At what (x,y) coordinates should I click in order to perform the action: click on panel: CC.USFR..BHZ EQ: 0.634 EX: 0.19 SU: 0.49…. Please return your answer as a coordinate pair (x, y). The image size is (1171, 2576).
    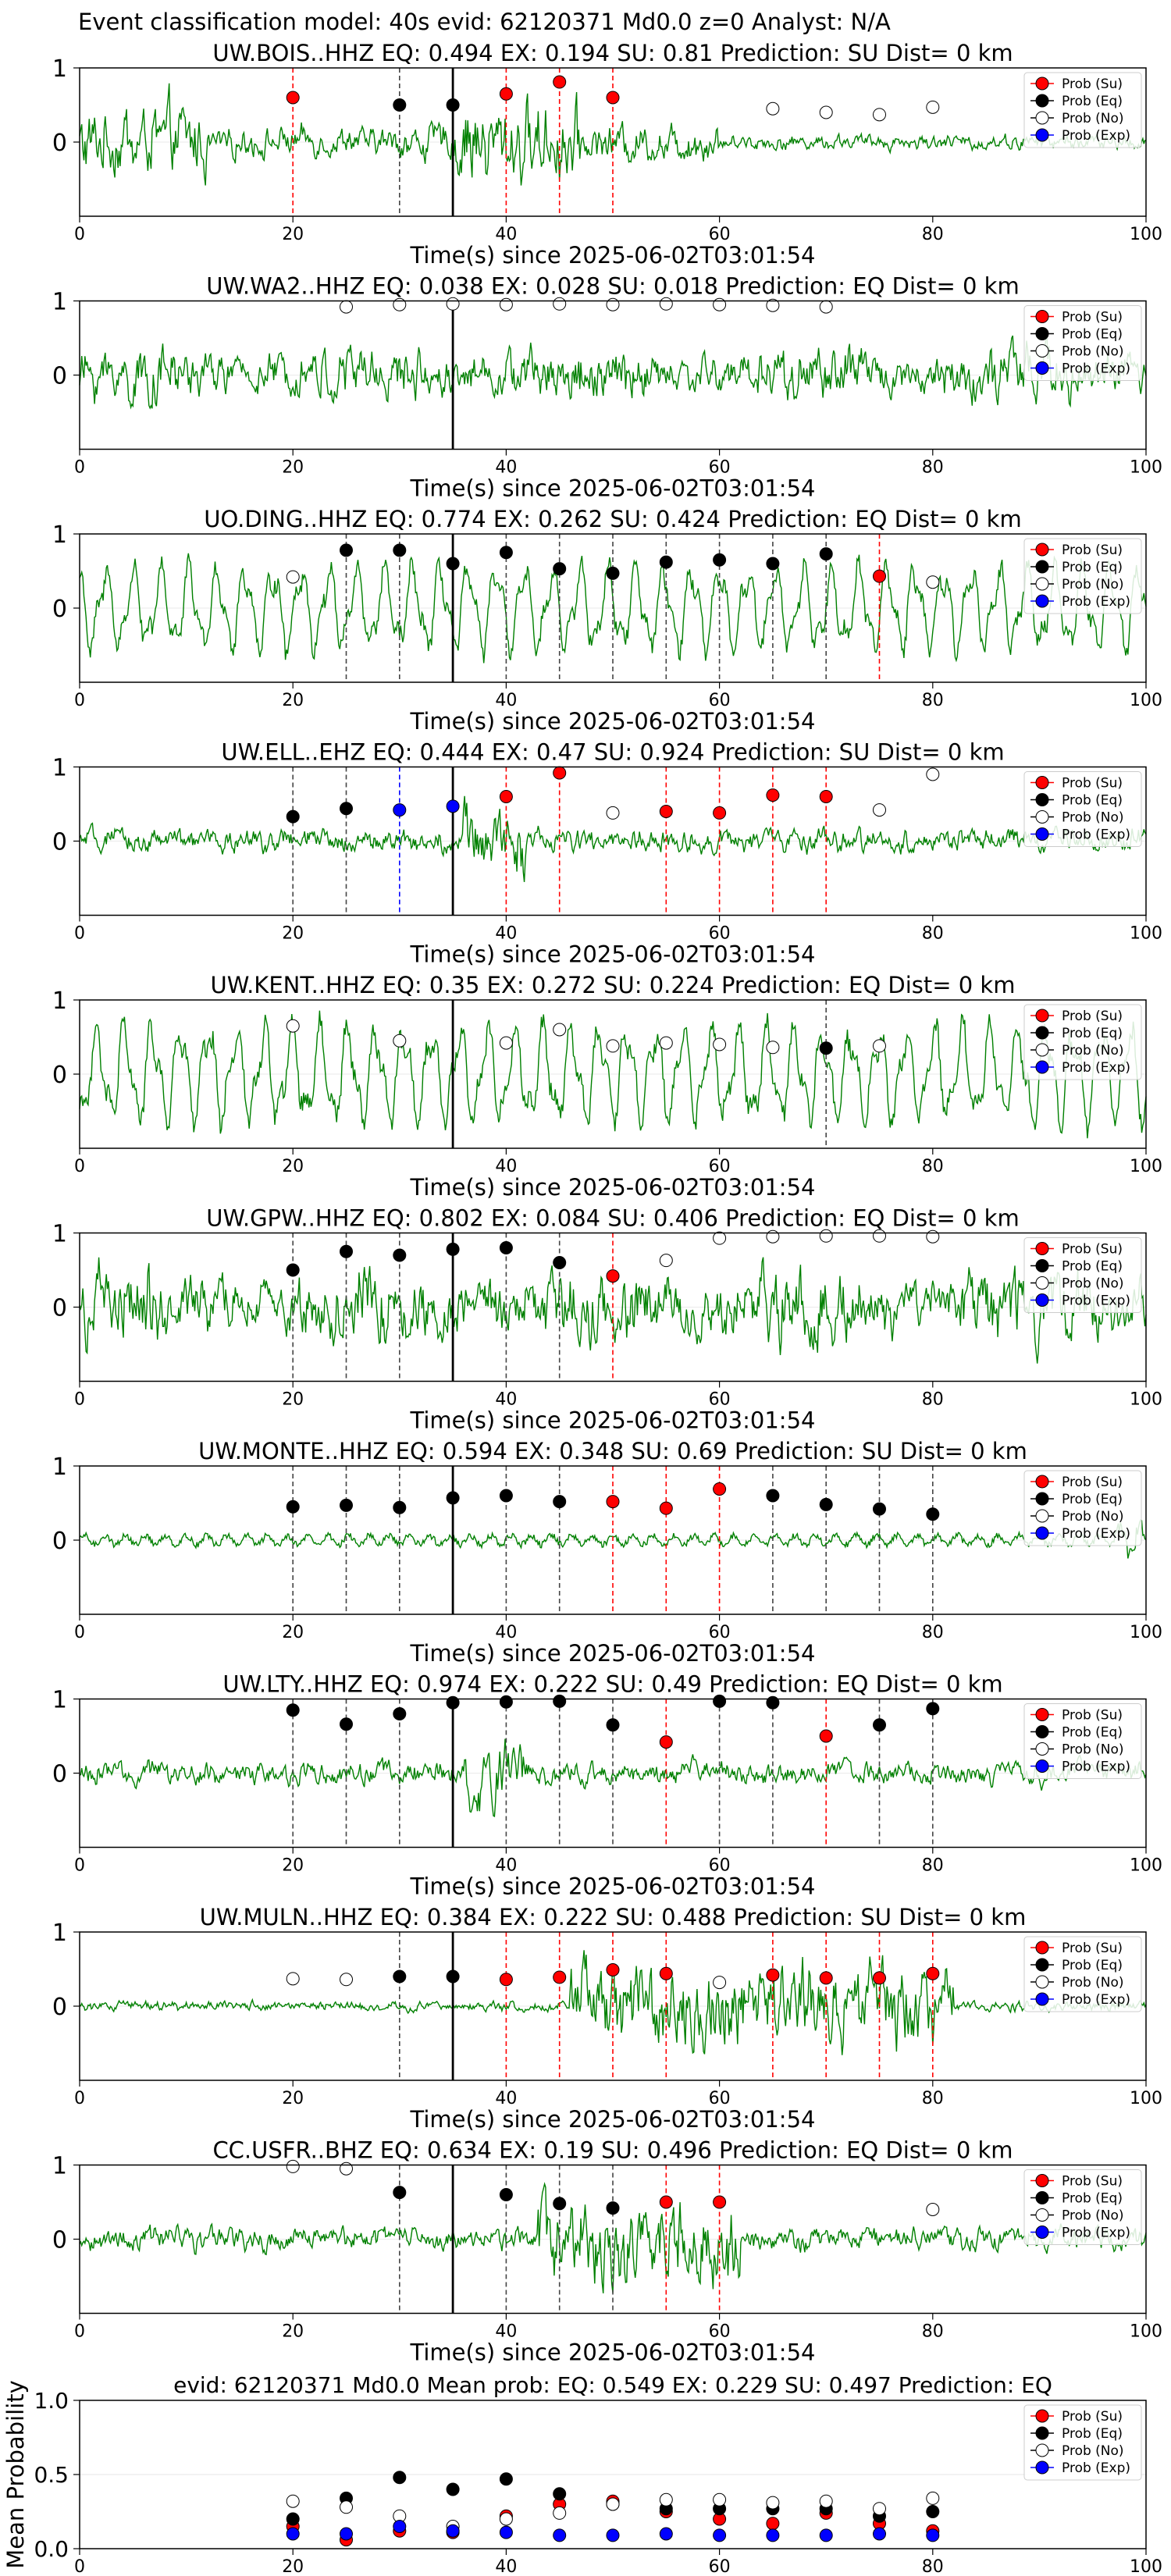
    Looking at the image, I should click on (607, 2251).